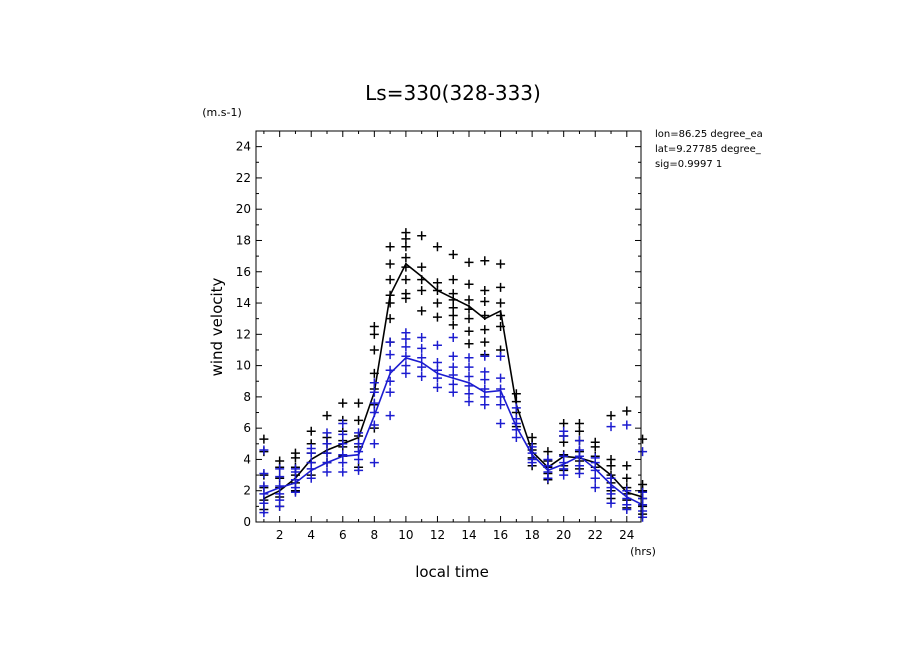 Image resolution: width=904 pixels, height=654 pixels. What do you see at coordinates (247, 491) in the screenshot?
I see `y-tick-label: 2` at bounding box center [247, 491].